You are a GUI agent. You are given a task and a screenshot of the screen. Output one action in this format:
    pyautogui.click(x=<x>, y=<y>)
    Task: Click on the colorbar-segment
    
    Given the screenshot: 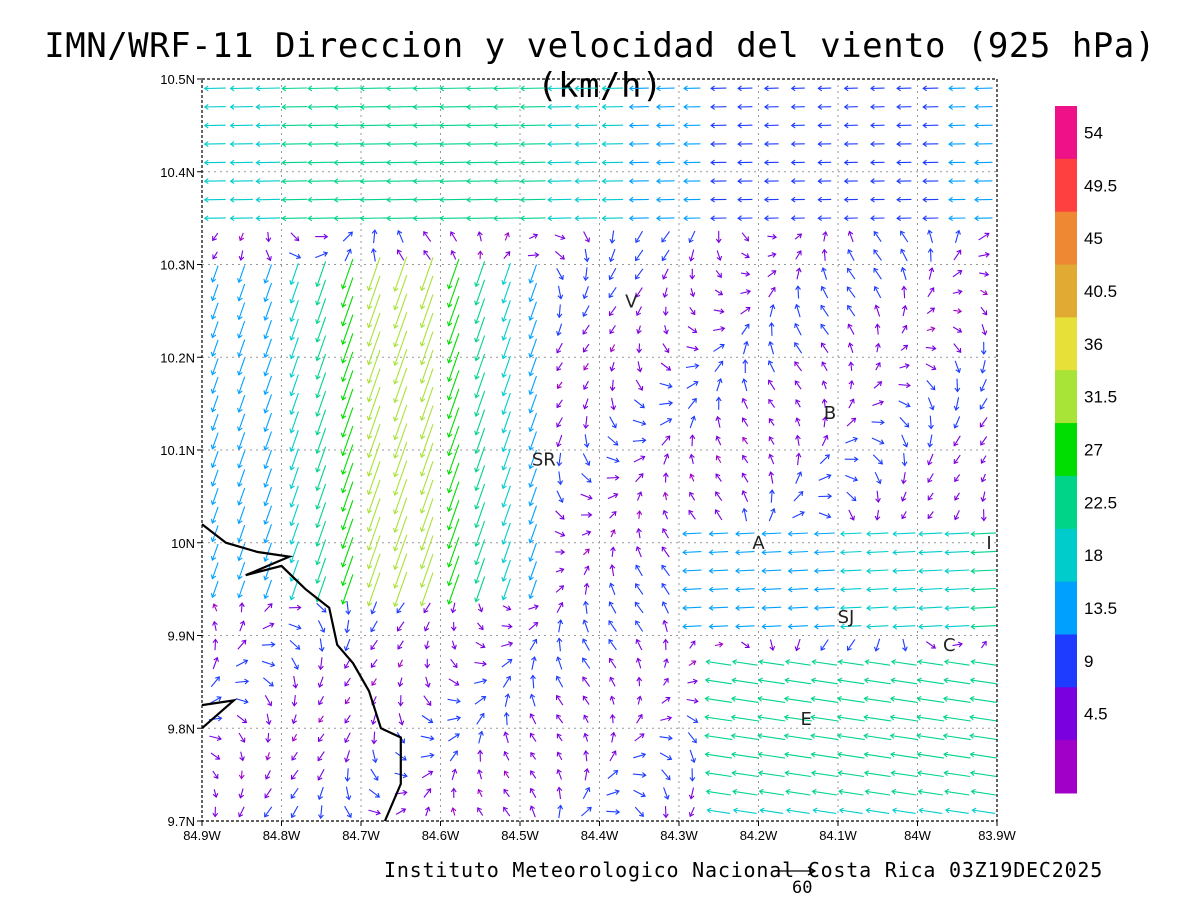 What is the action you would take?
    pyautogui.click(x=1066, y=714)
    